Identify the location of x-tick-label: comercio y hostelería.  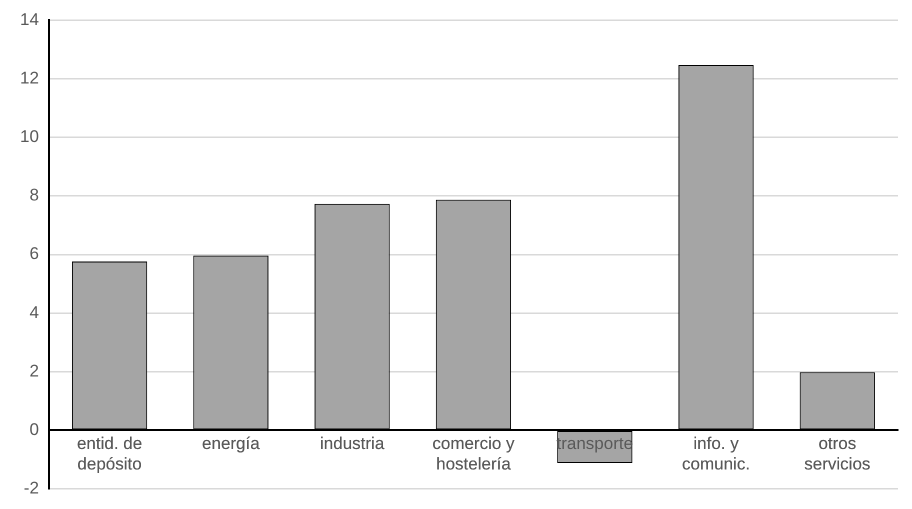
(474, 454).